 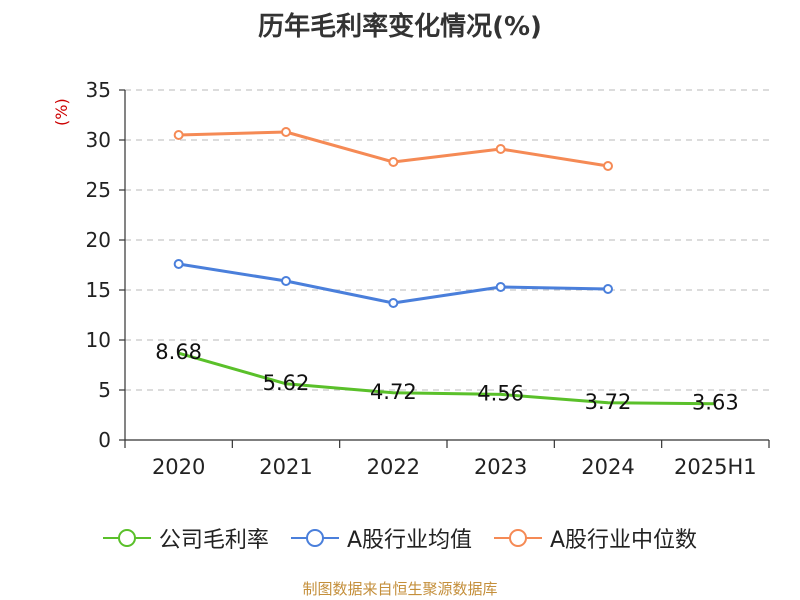 I want to click on data-label: 4.72, so click(x=393, y=392).